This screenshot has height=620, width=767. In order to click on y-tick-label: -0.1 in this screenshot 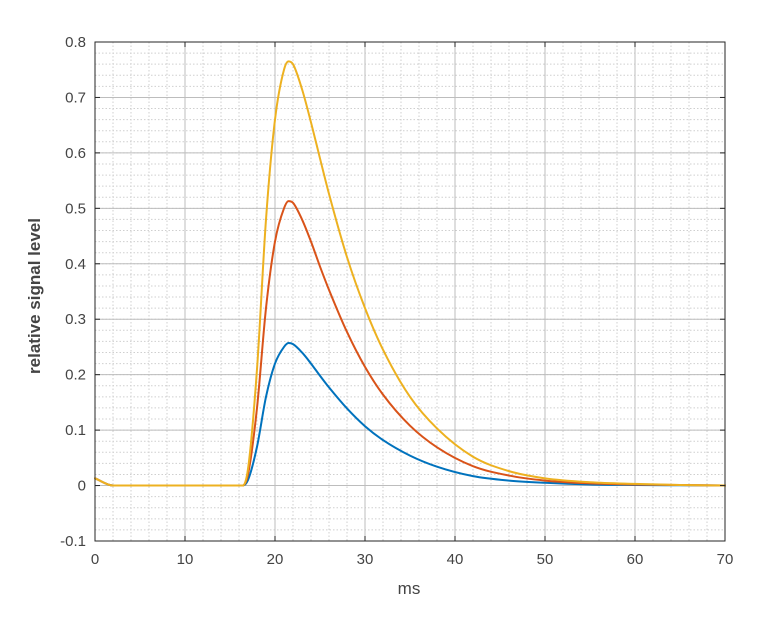, I will do `click(73, 541)`.